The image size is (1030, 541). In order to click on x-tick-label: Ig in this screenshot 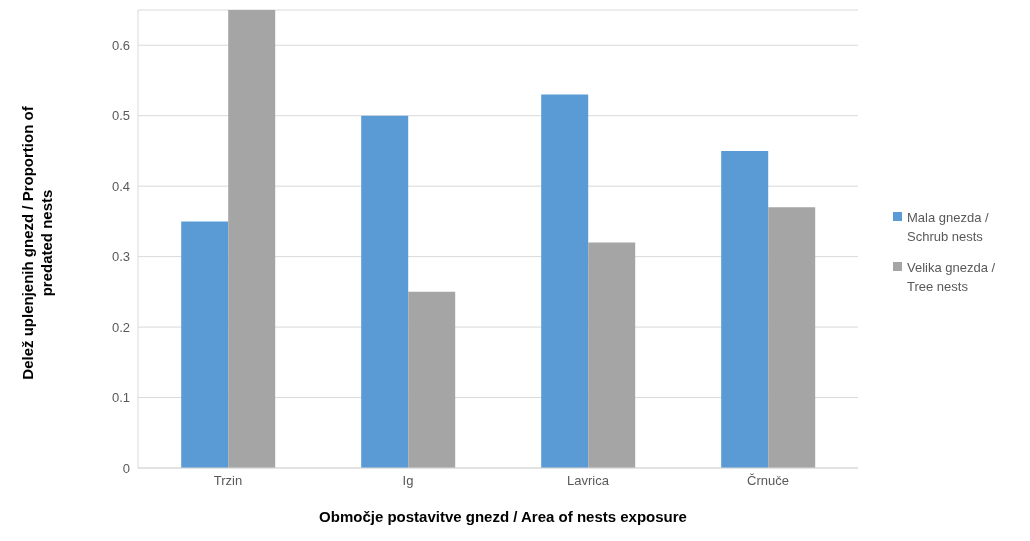, I will do `click(408, 481)`.